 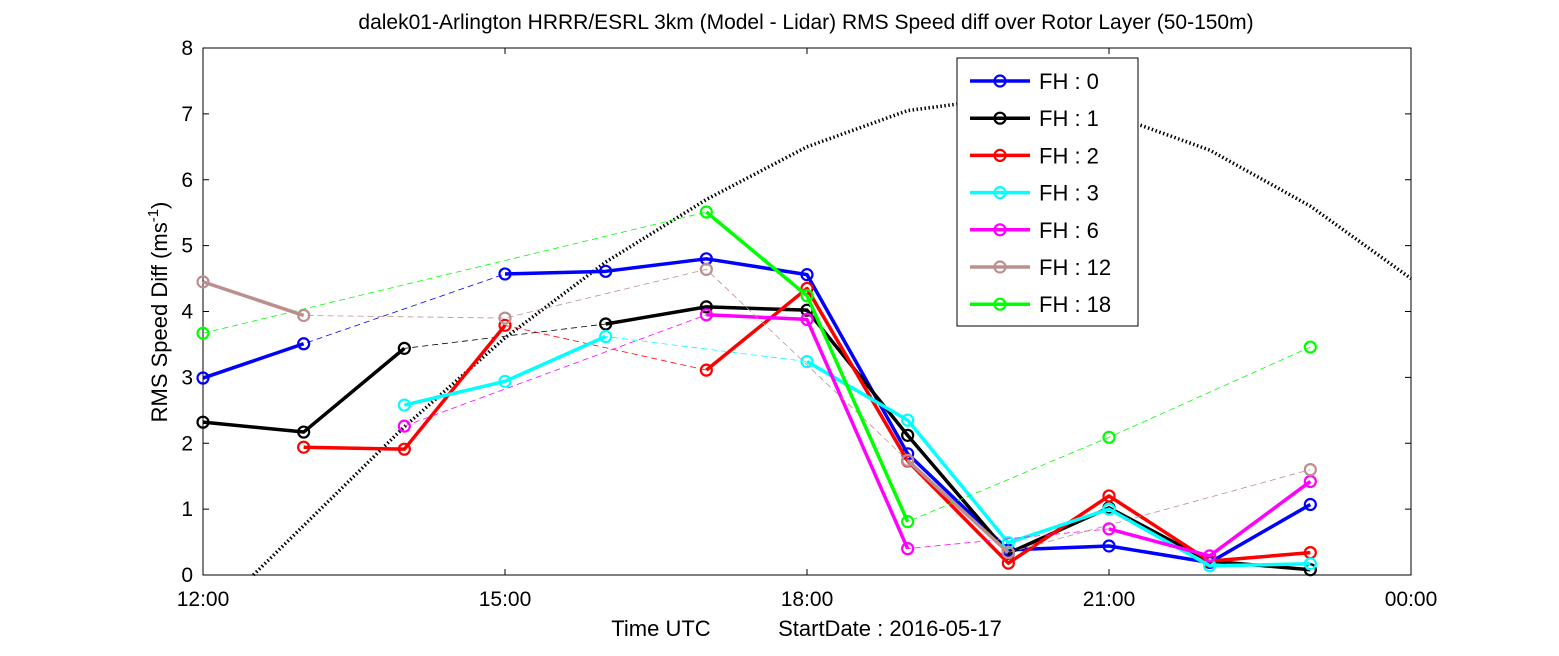 What do you see at coordinates (807, 599) in the screenshot?
I see `x-tick-label: 18:00` at bounding box center [807, 599].